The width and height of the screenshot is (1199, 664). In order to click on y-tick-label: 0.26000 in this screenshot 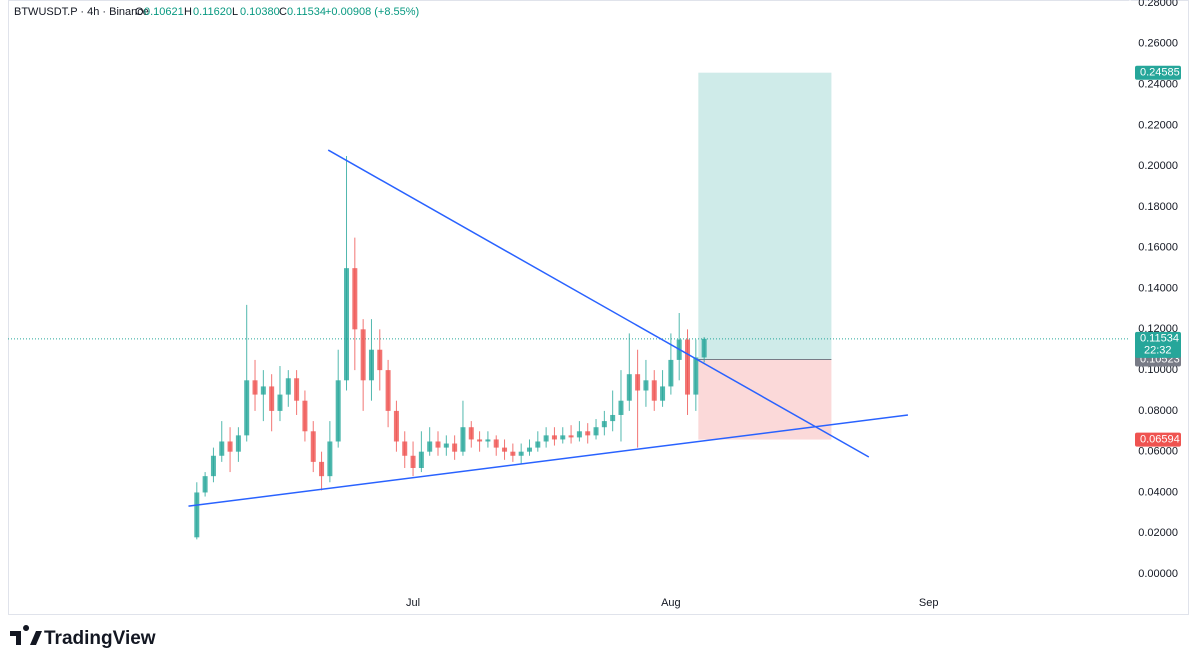, I will do `click(1158, 44)`.